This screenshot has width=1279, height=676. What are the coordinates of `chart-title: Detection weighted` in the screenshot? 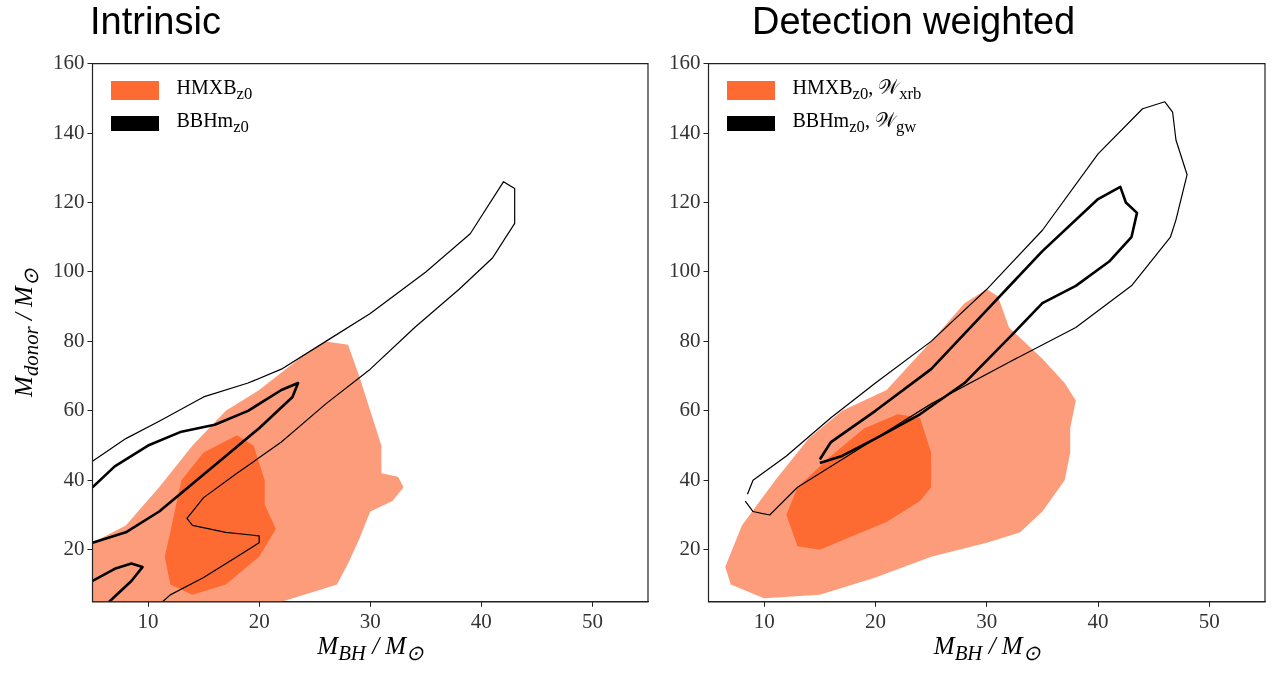 It's located at (914, 21).